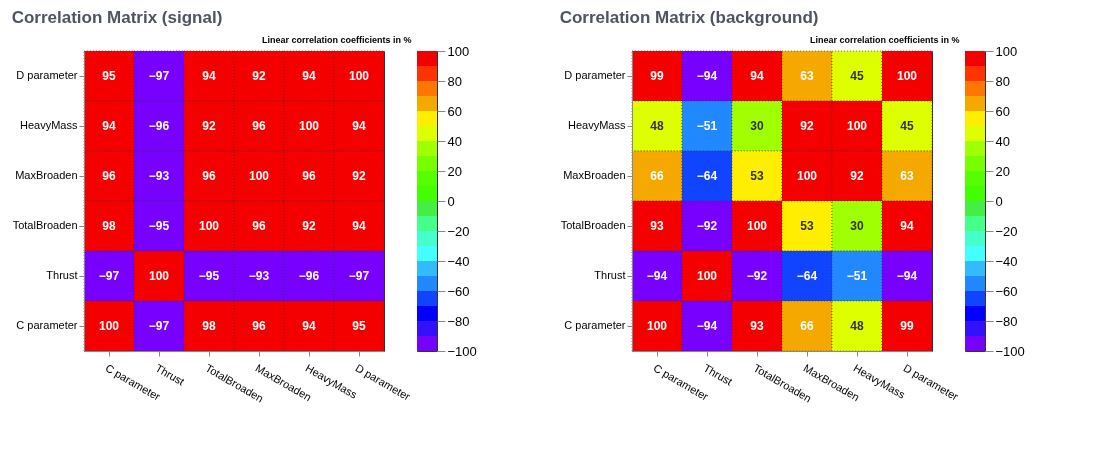 The width and height of the screenshot is (1094, 475). Describe the element at coordinates (117, 18) in the screenshot. I see `chart-title: Correlation Matrix (signal)` at that location.